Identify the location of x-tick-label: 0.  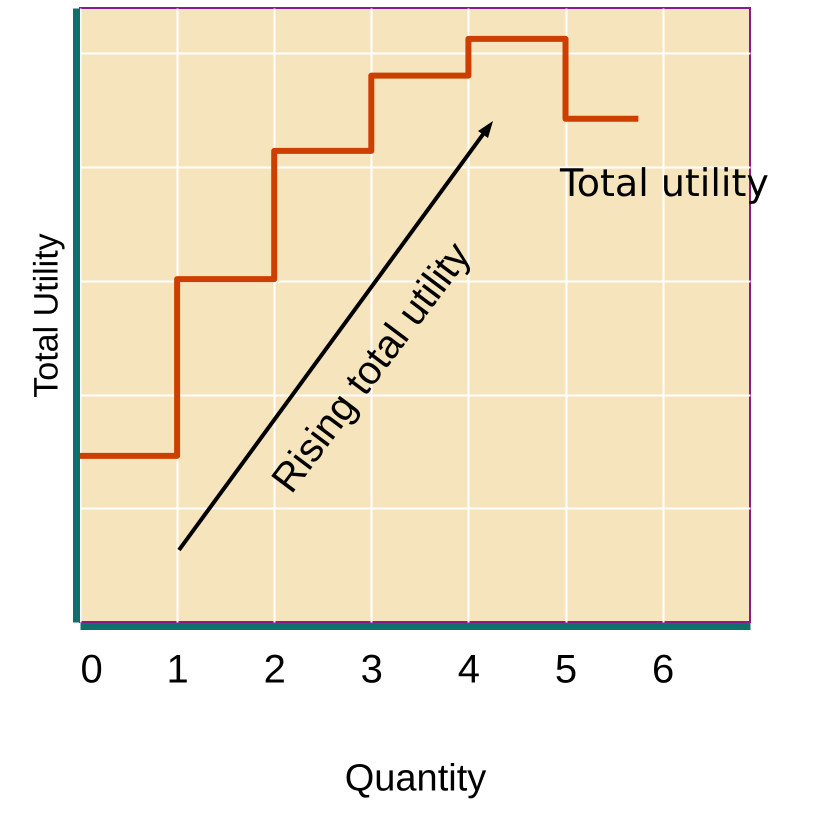
(91, 670).